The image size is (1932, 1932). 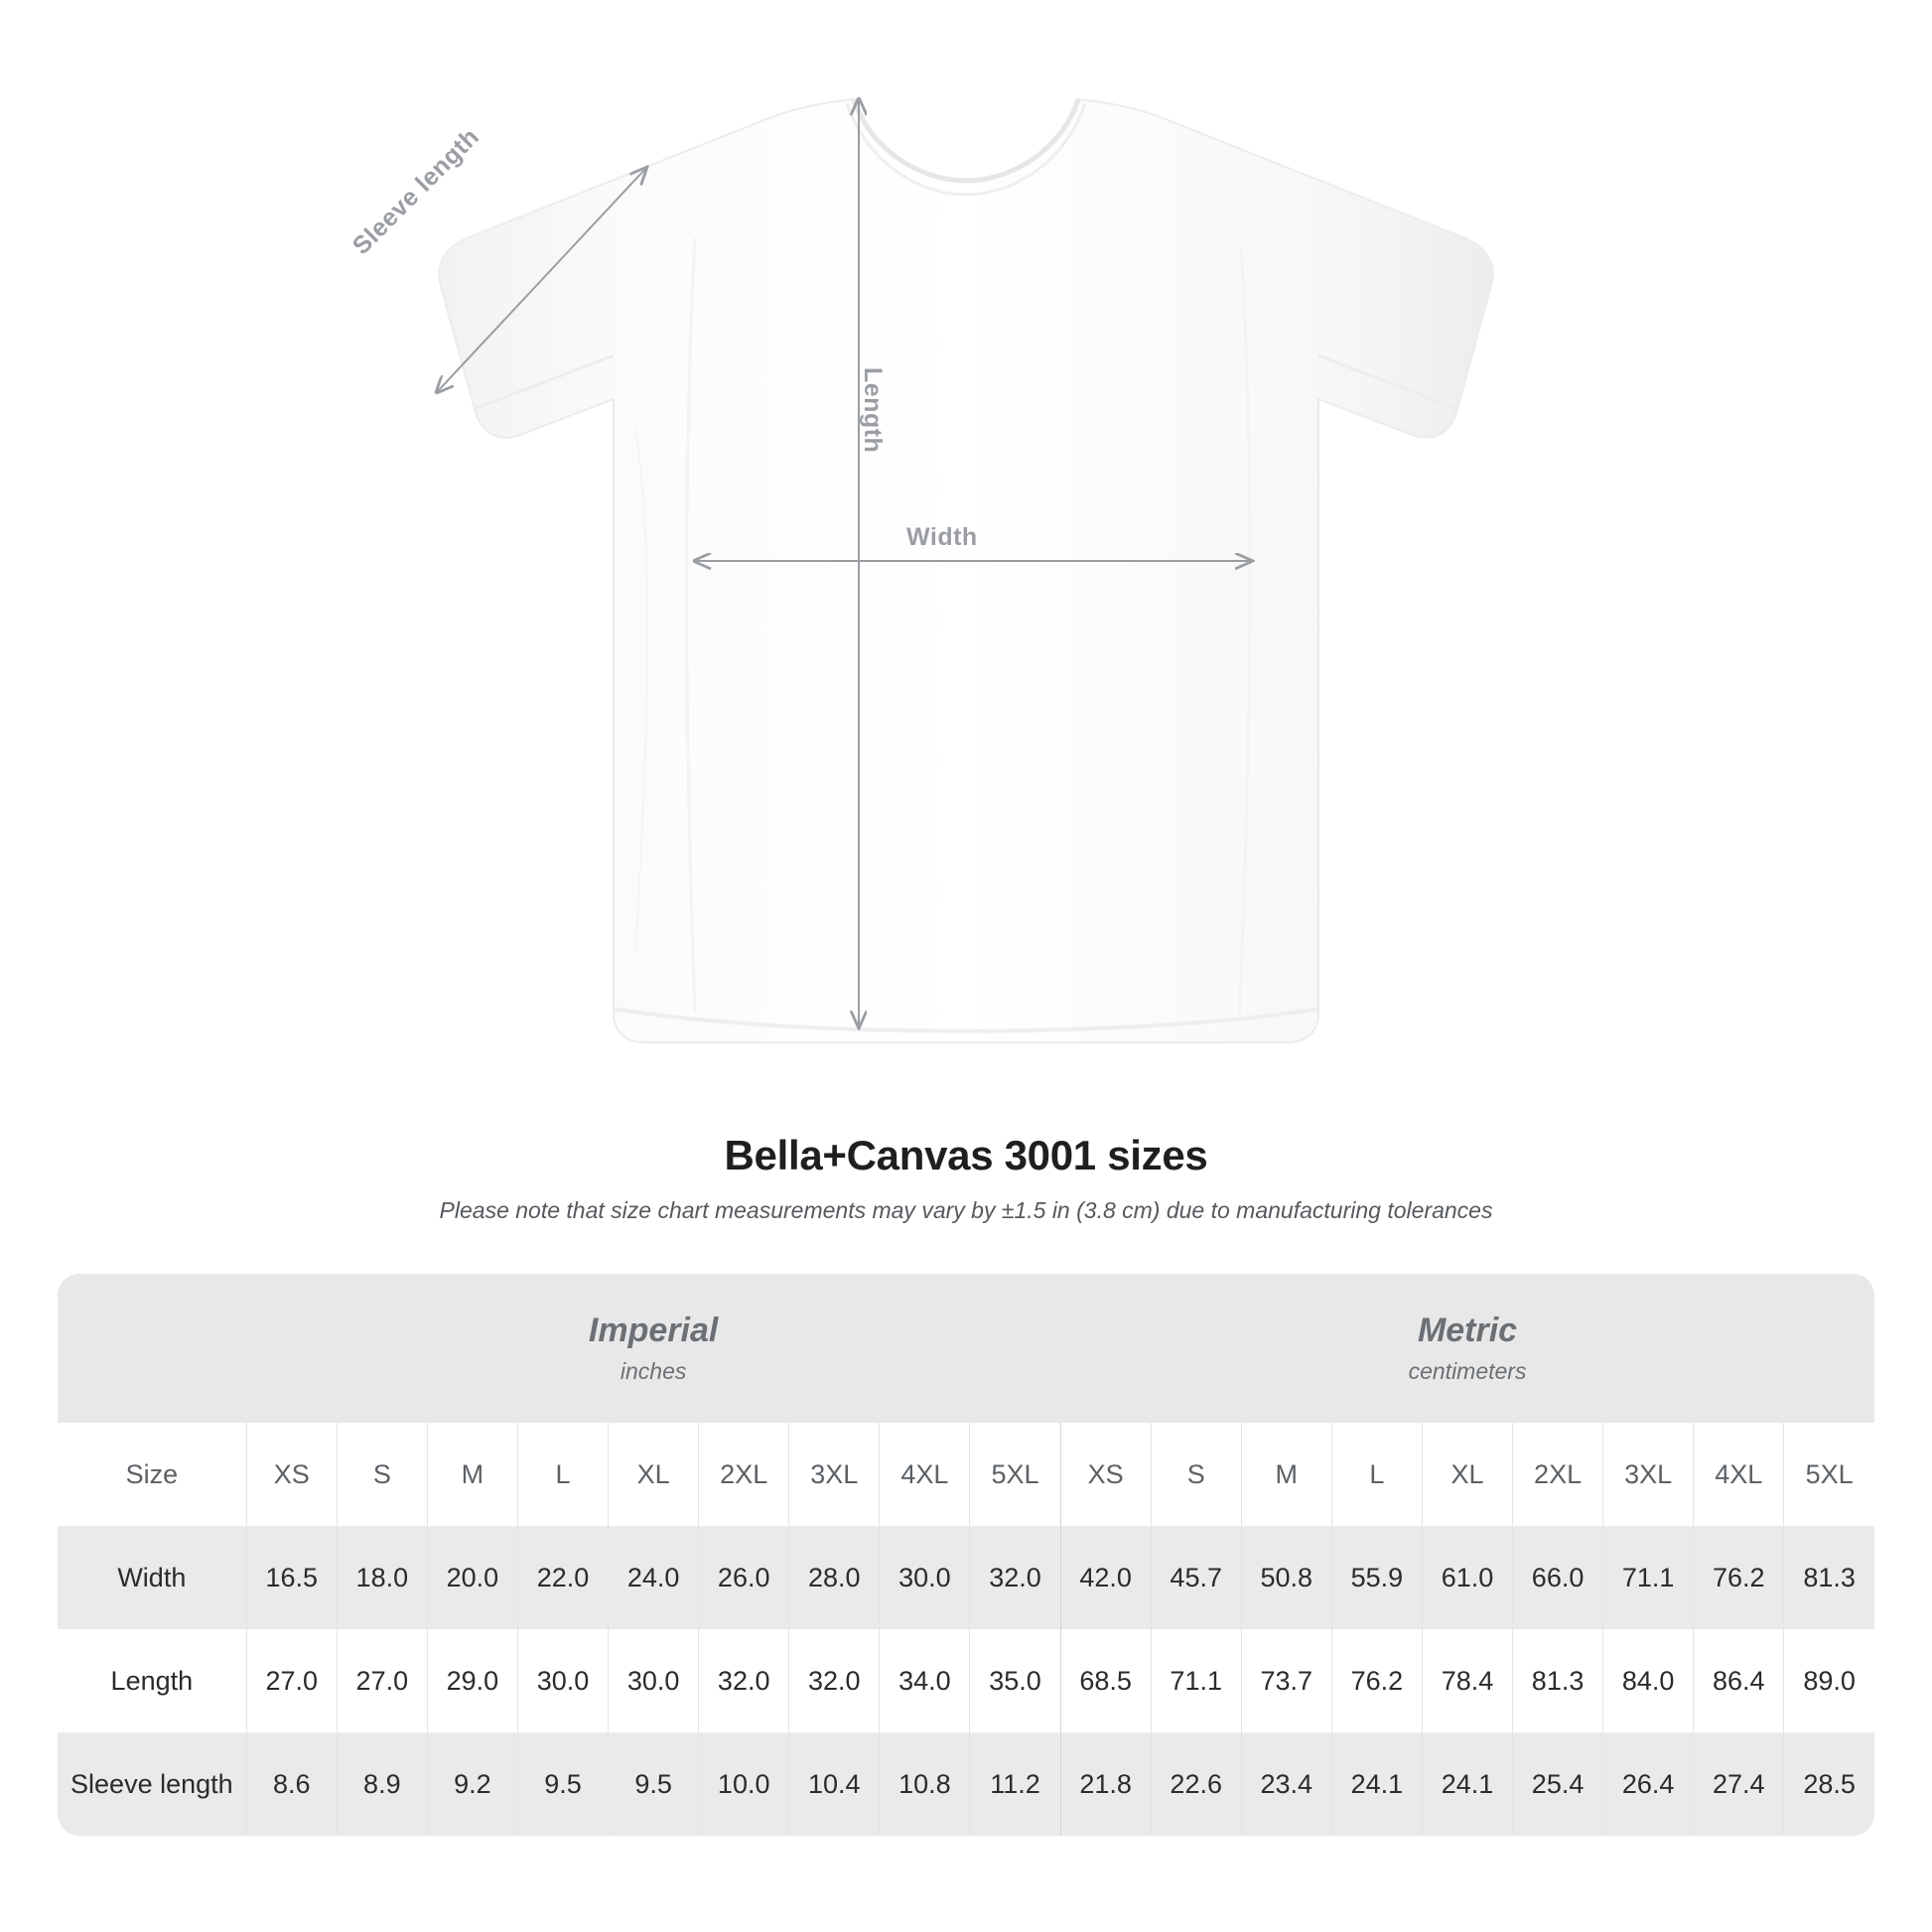 I want to click on measure-value: 50.8, so click(x=1286, y=1578).